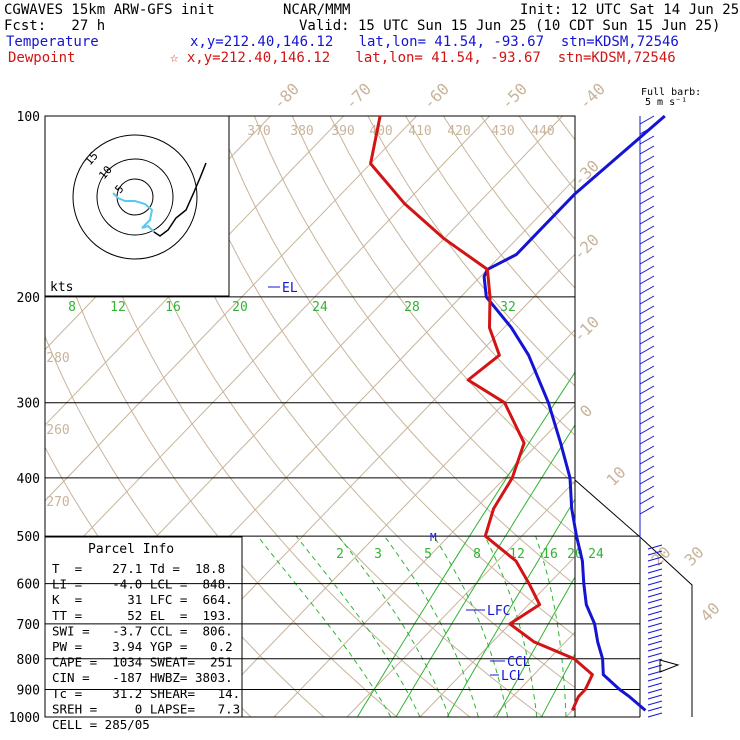 The image size is (740, 740). Describe the element at coordinates (28, 690) in the screenshot. I see `pressure-label: 900` at that location.